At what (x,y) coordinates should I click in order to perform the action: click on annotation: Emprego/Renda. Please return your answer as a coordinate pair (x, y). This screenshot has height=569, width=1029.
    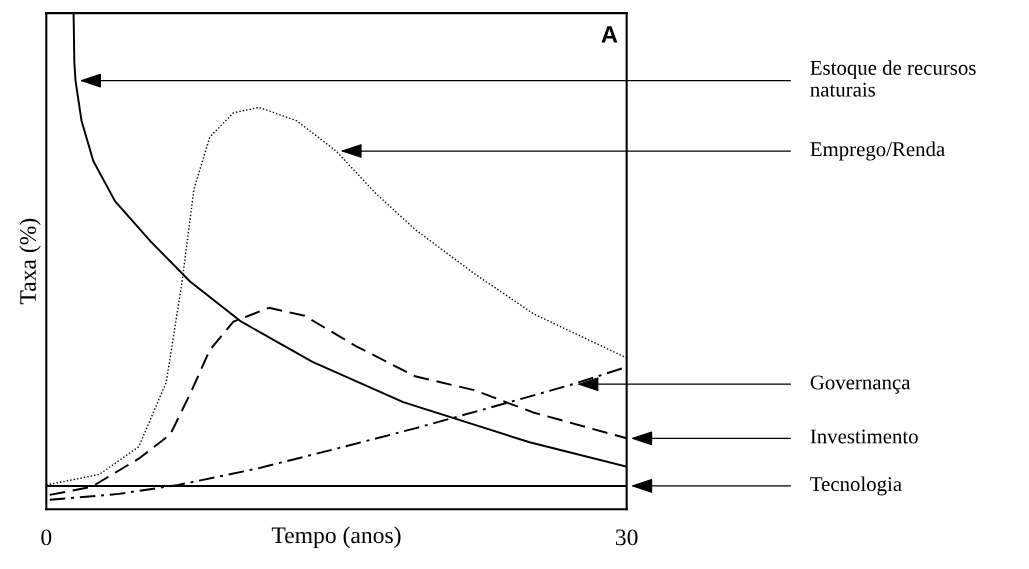
    Looking at the image, I should click on (877, 151).